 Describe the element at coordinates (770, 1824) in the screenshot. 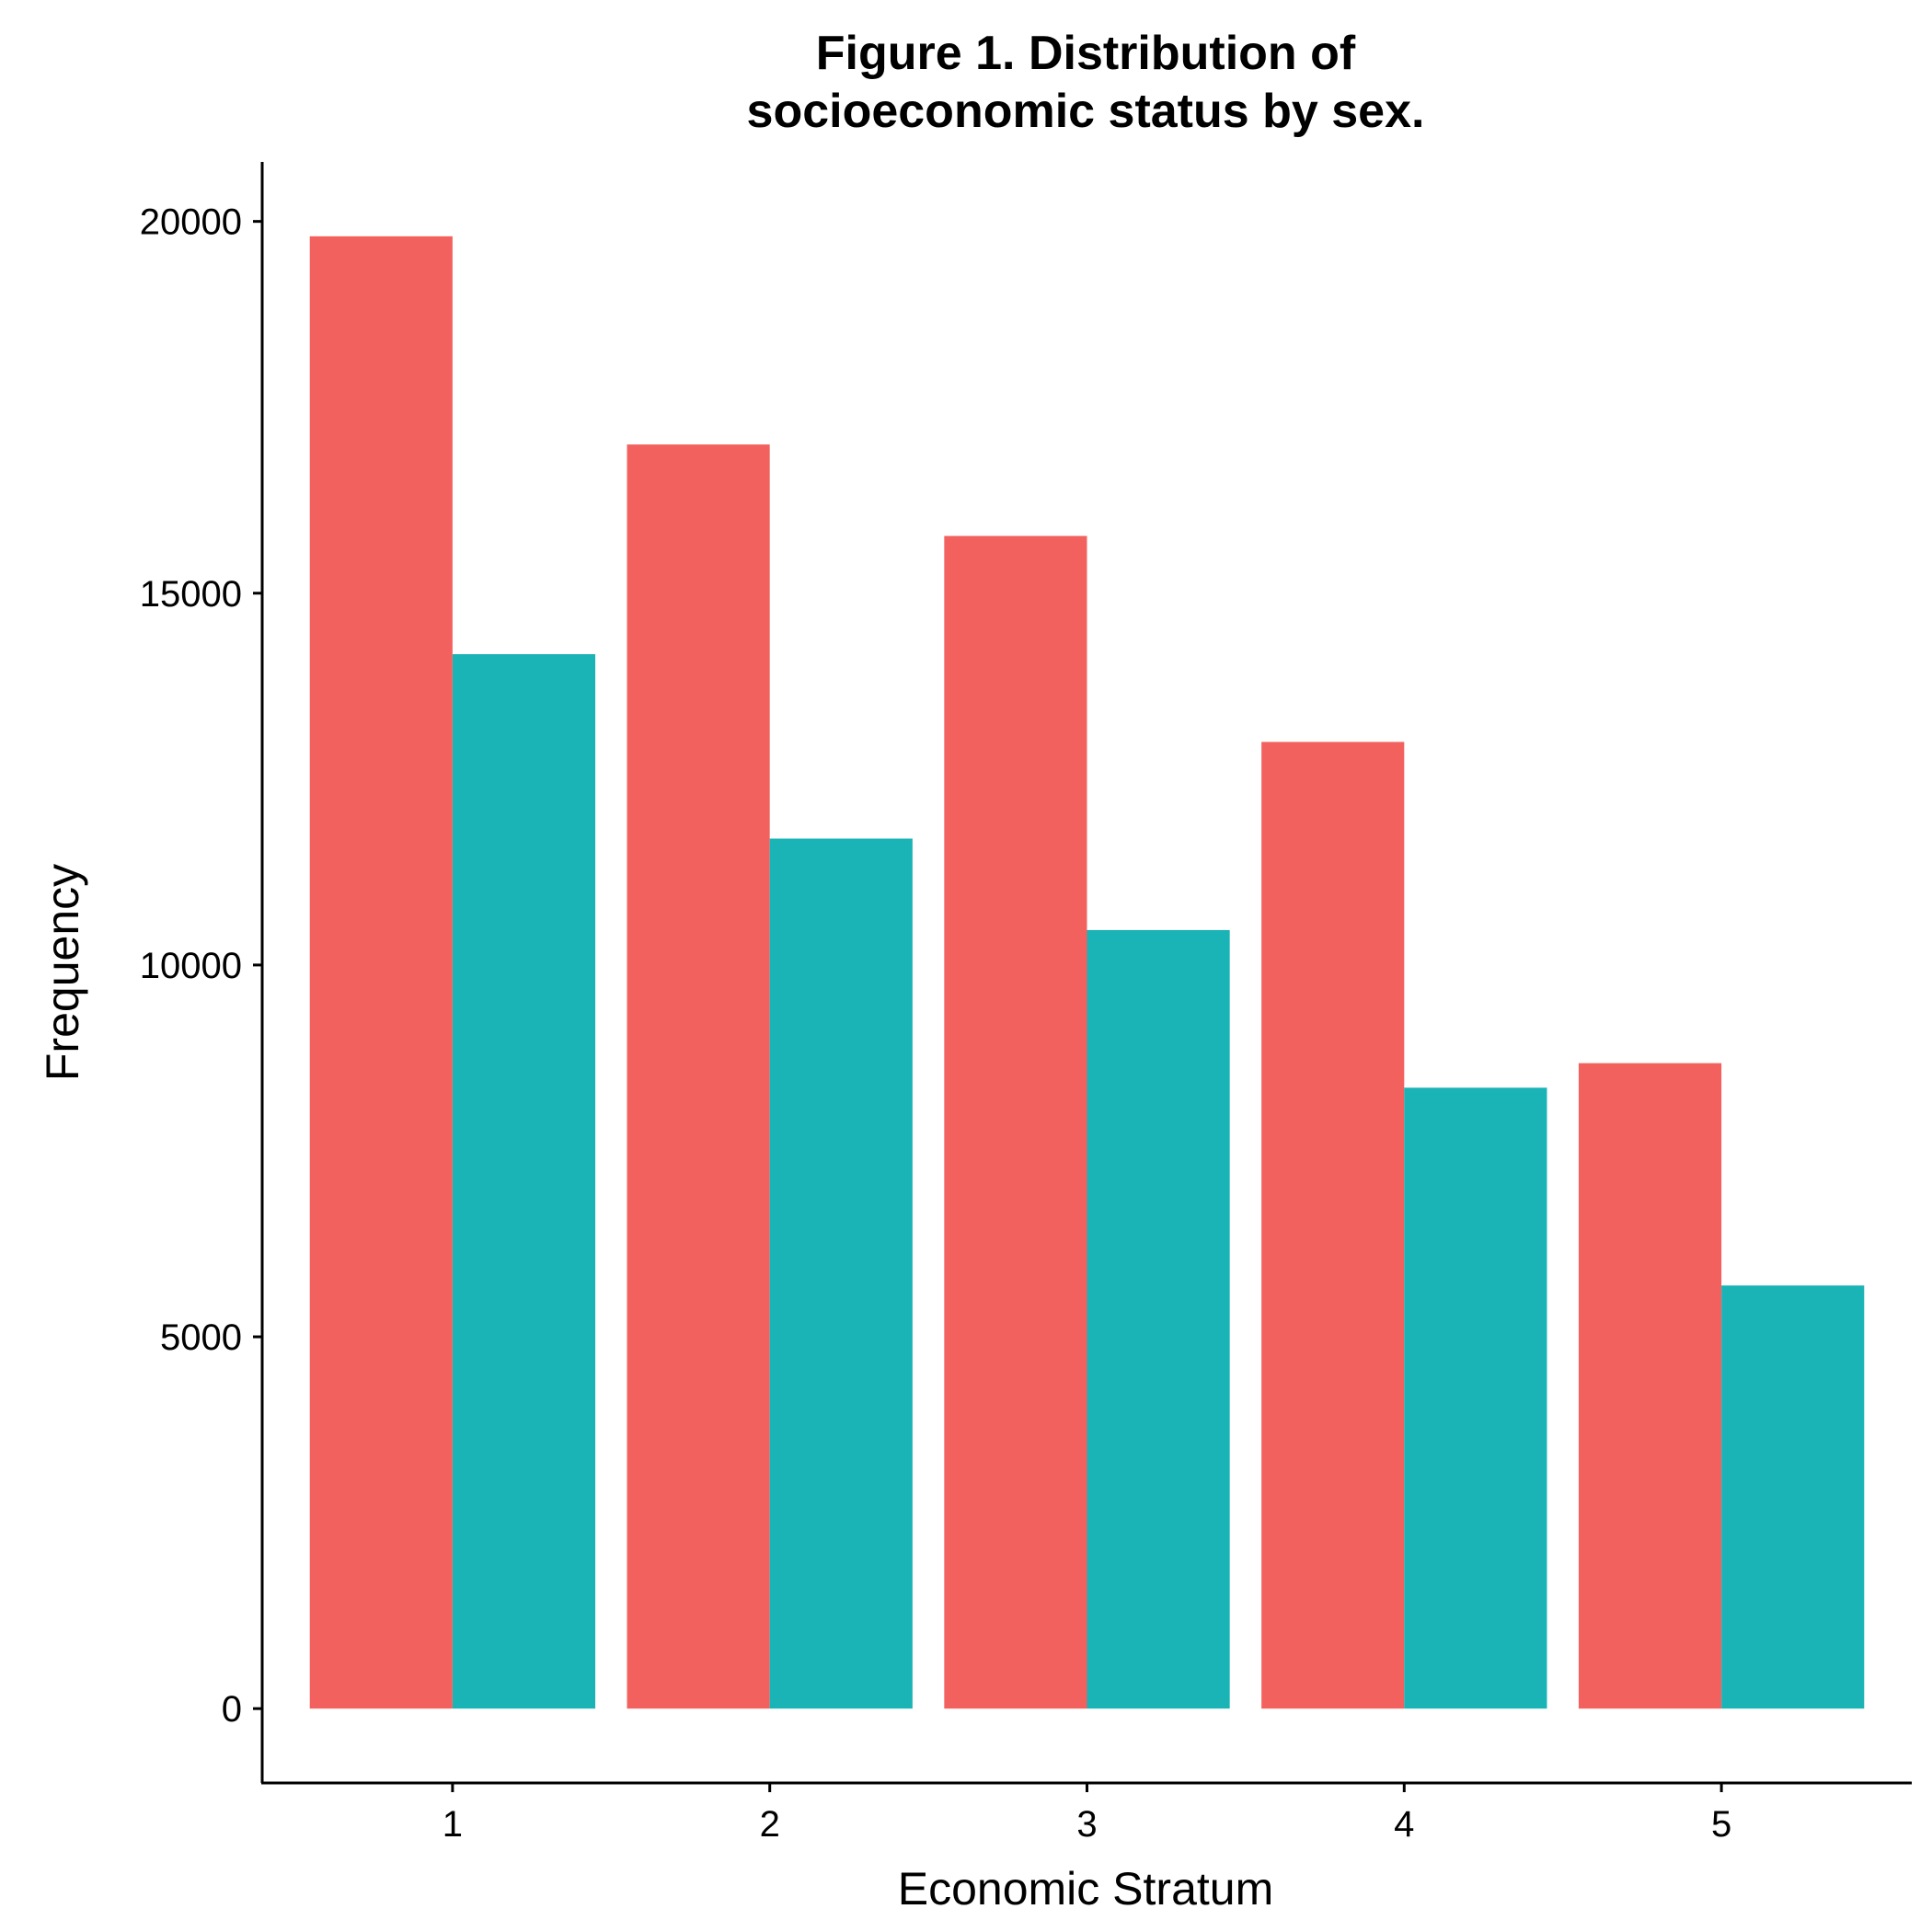

I see `x-tick-label: 2` at that location.